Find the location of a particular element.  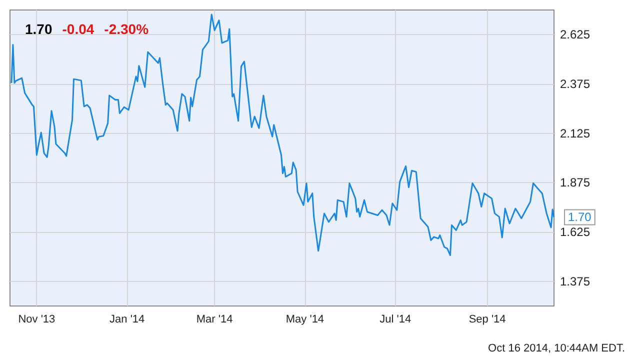

x-tick-label: Jul '14 is located at coordinates (396, 320).